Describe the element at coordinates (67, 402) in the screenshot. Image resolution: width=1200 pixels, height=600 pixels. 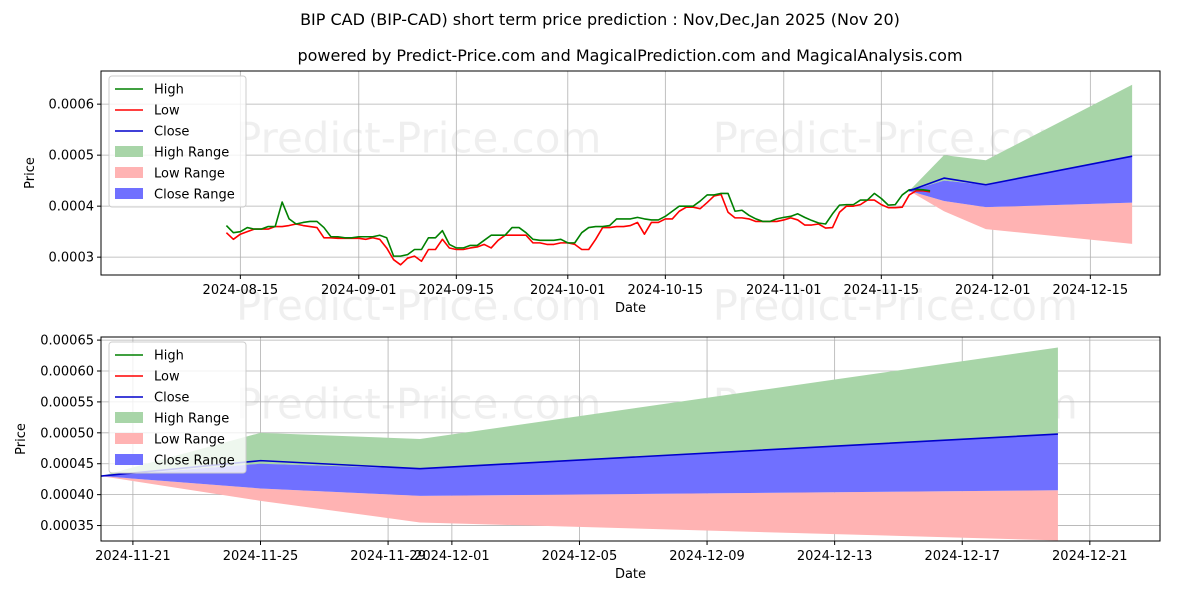
I see `y-tick-label: 0.00055` at that location.